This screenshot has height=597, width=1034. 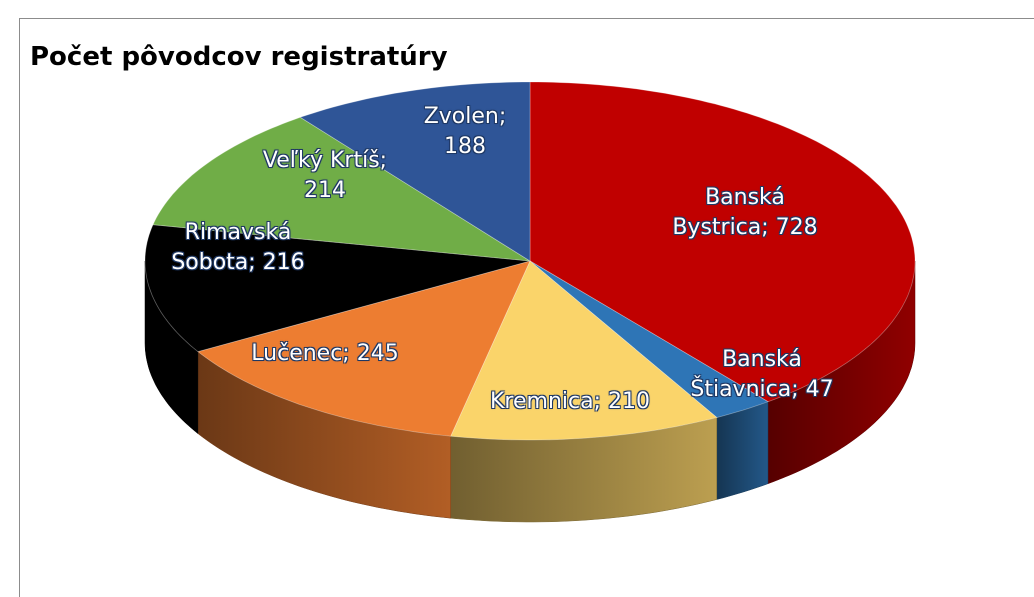 I want to click on data-label: Kremnica; 210, so click(x=570, y=401).